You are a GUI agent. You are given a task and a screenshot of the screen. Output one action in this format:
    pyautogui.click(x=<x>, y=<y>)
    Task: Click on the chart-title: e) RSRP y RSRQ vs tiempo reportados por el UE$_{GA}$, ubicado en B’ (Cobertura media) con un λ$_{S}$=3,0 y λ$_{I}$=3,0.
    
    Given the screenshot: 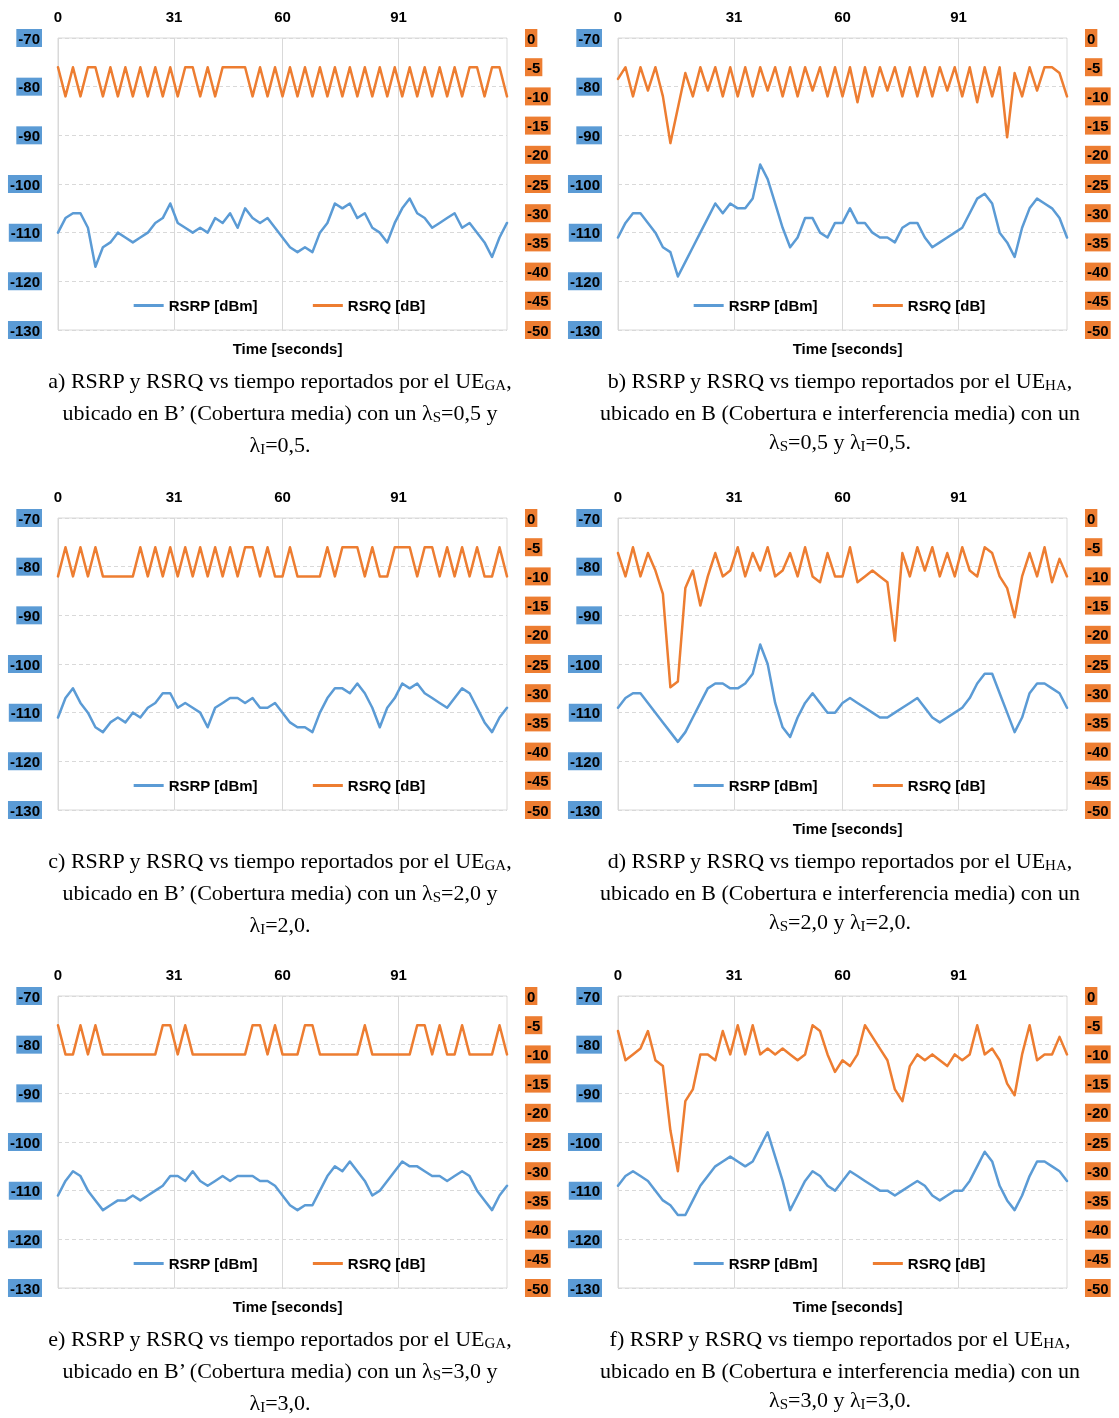 What is the action you would take?
    pyautogui.click(x=280, y=1370)
    